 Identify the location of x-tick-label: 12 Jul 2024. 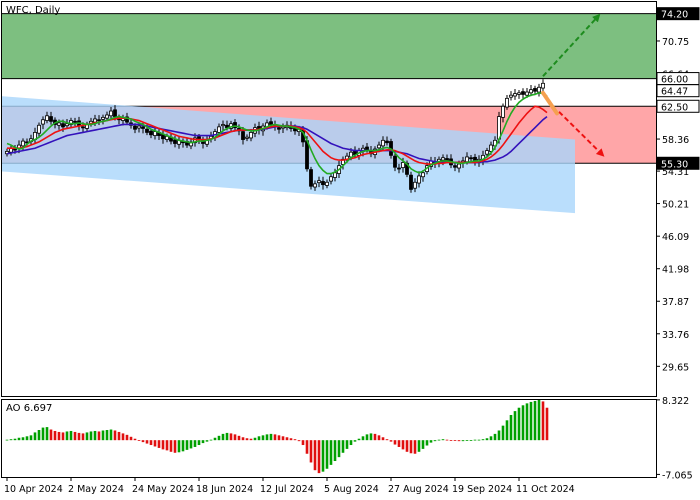
(287, 489).